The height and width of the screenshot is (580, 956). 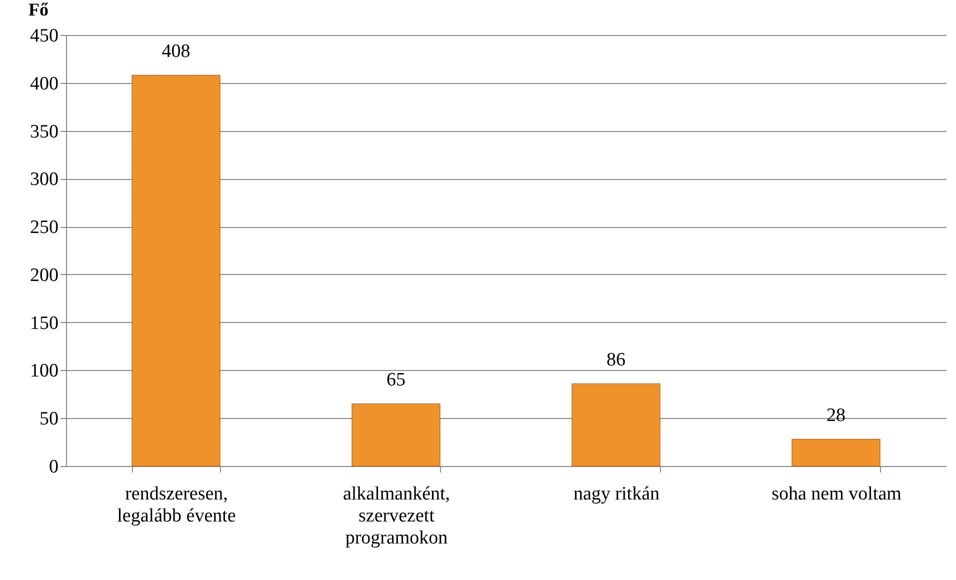 I want to click on data-label: 28, so click(x=836, y=415).